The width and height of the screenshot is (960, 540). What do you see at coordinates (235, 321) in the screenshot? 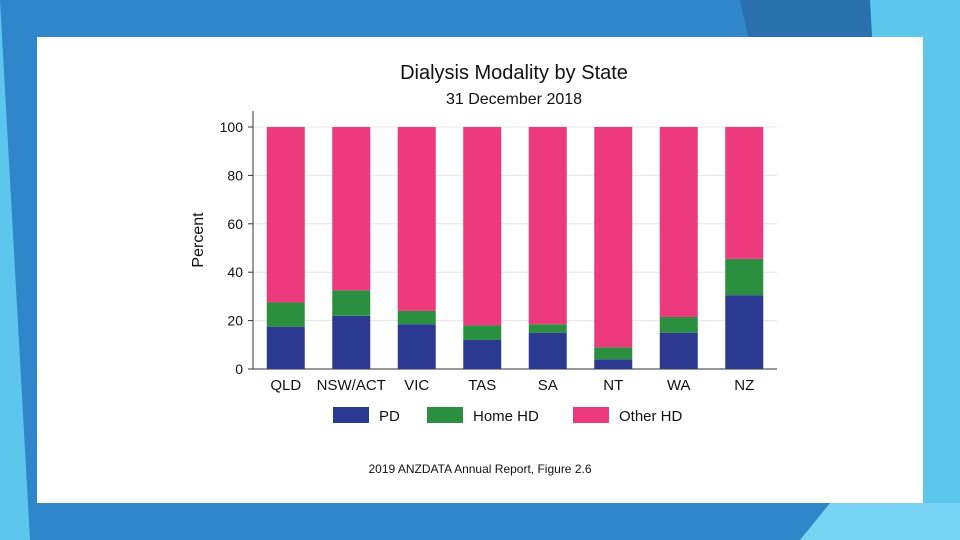
I see `y-tick-label: 20` at bounding box center [235, 321].